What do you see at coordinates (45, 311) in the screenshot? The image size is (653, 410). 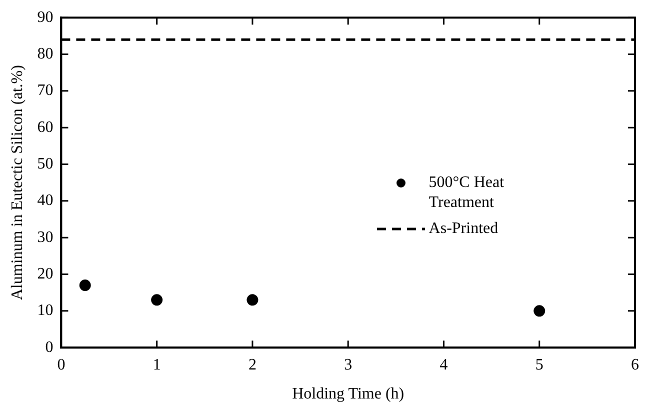 I see `y-tick-label: 10` at bounding box center [45, 311].